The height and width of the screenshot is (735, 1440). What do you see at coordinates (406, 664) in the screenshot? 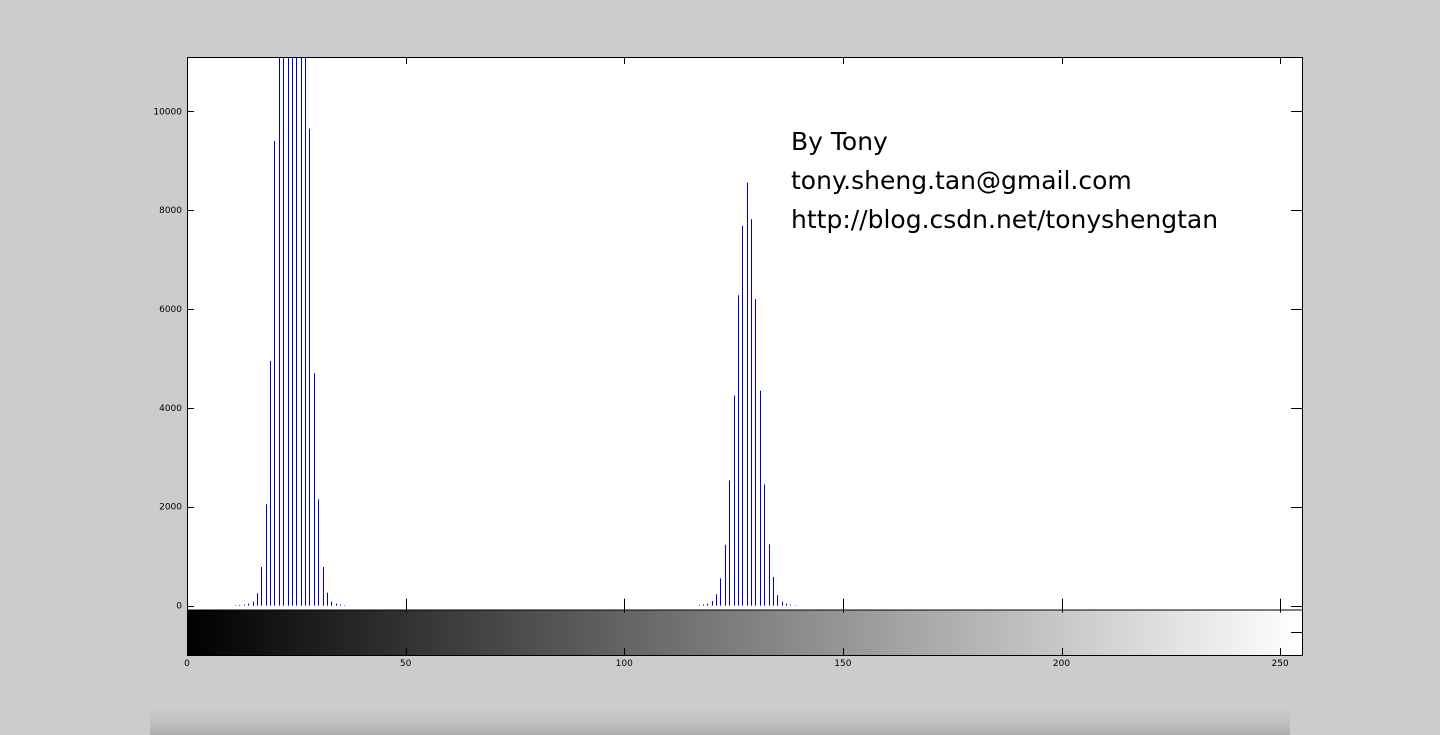
I see `x-tick-label: 50` at bounding box center [406, 664].